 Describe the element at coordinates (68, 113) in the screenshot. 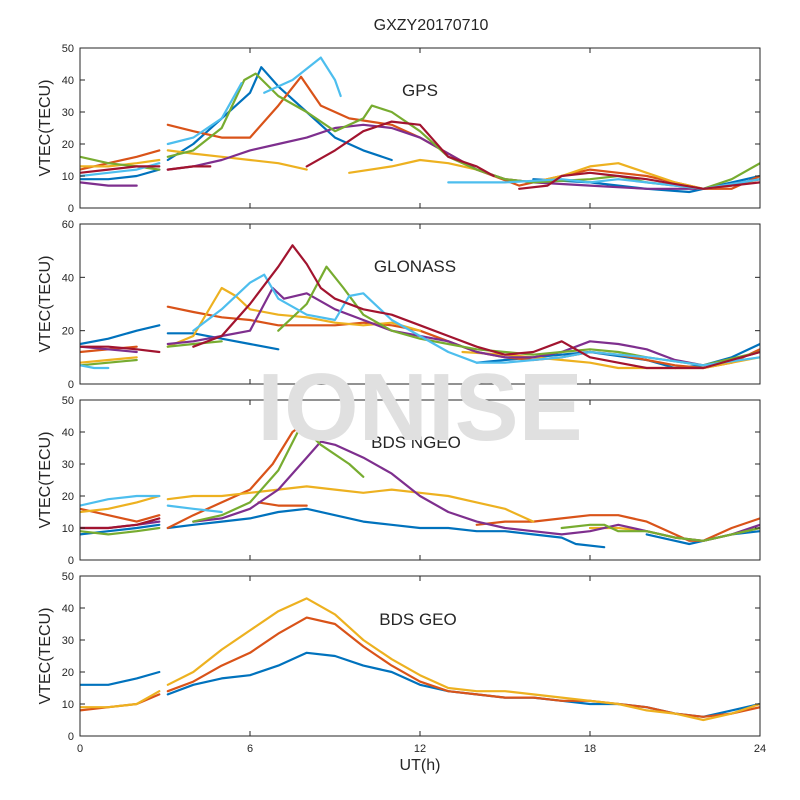

I see `y-tick-label-gps-30: 30` at that location.